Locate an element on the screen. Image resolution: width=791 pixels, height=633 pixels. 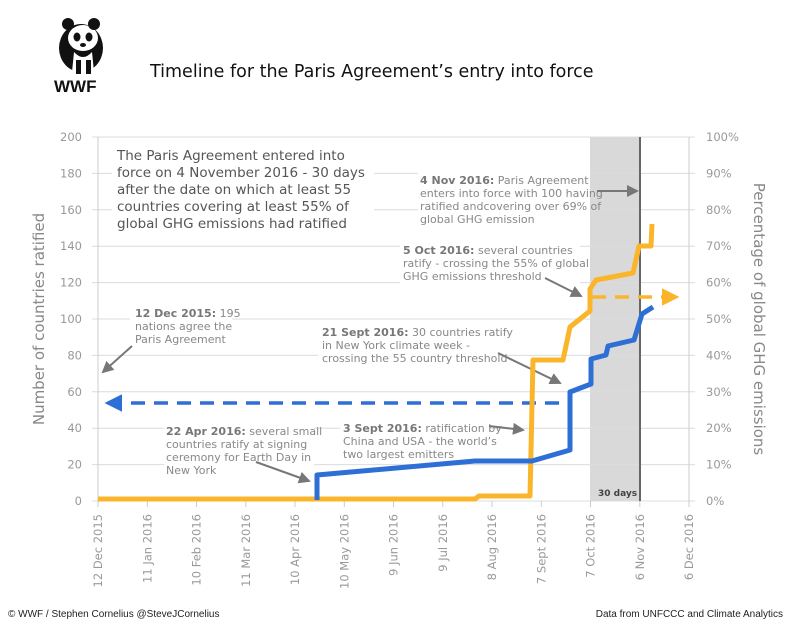
y-tick: 160 is located at coordinates (71, 210).